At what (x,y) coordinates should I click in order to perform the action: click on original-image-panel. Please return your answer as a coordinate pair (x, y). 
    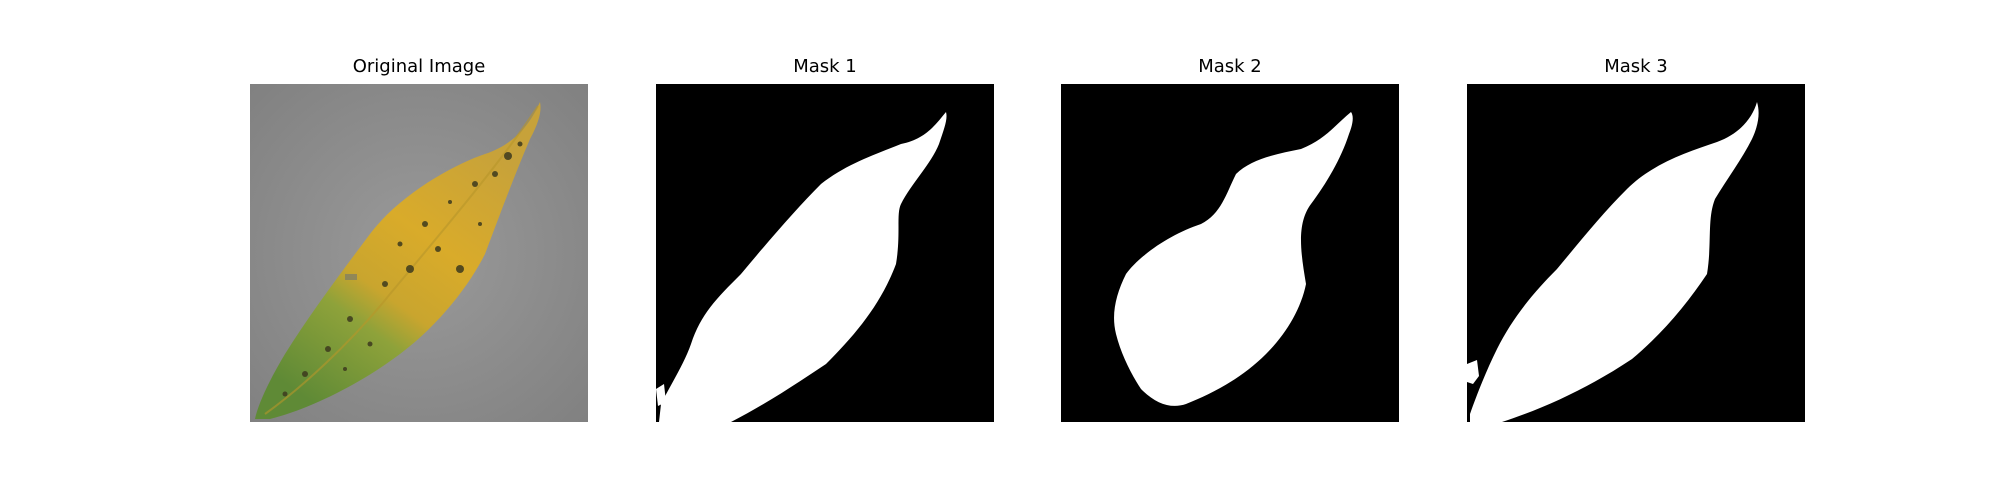
    Looking at the image, I should click on (419, 253).